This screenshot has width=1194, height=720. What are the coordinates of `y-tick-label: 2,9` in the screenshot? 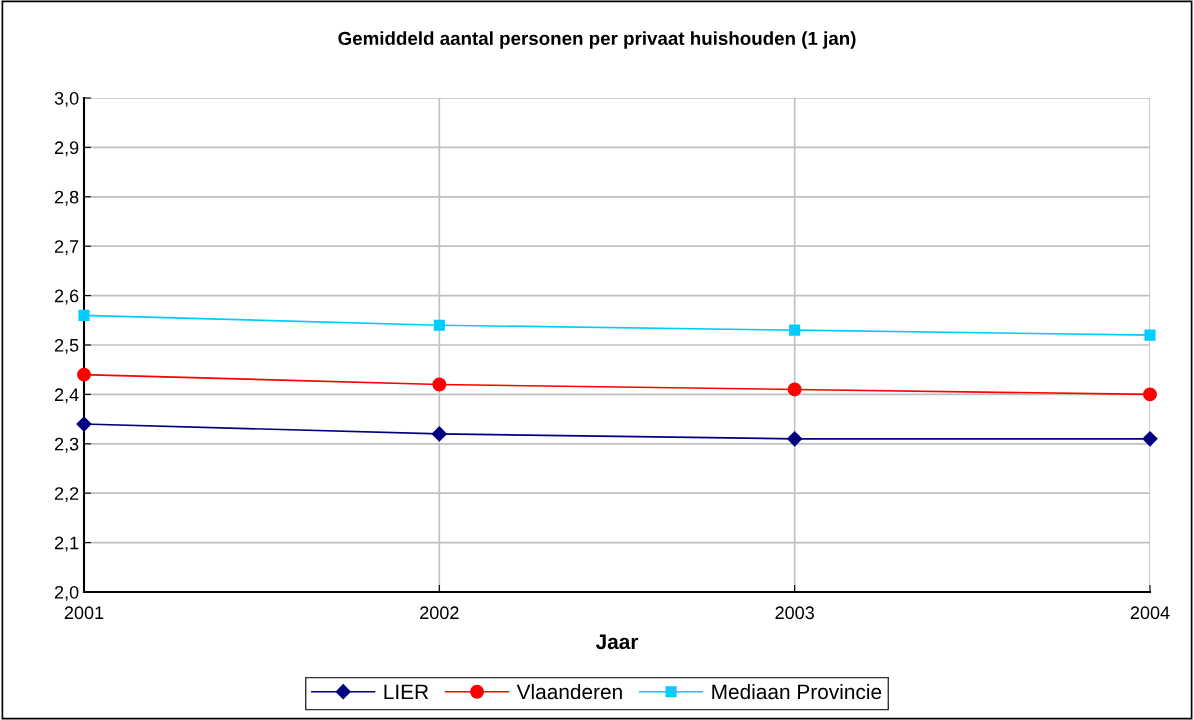 It's located at (66, 149).